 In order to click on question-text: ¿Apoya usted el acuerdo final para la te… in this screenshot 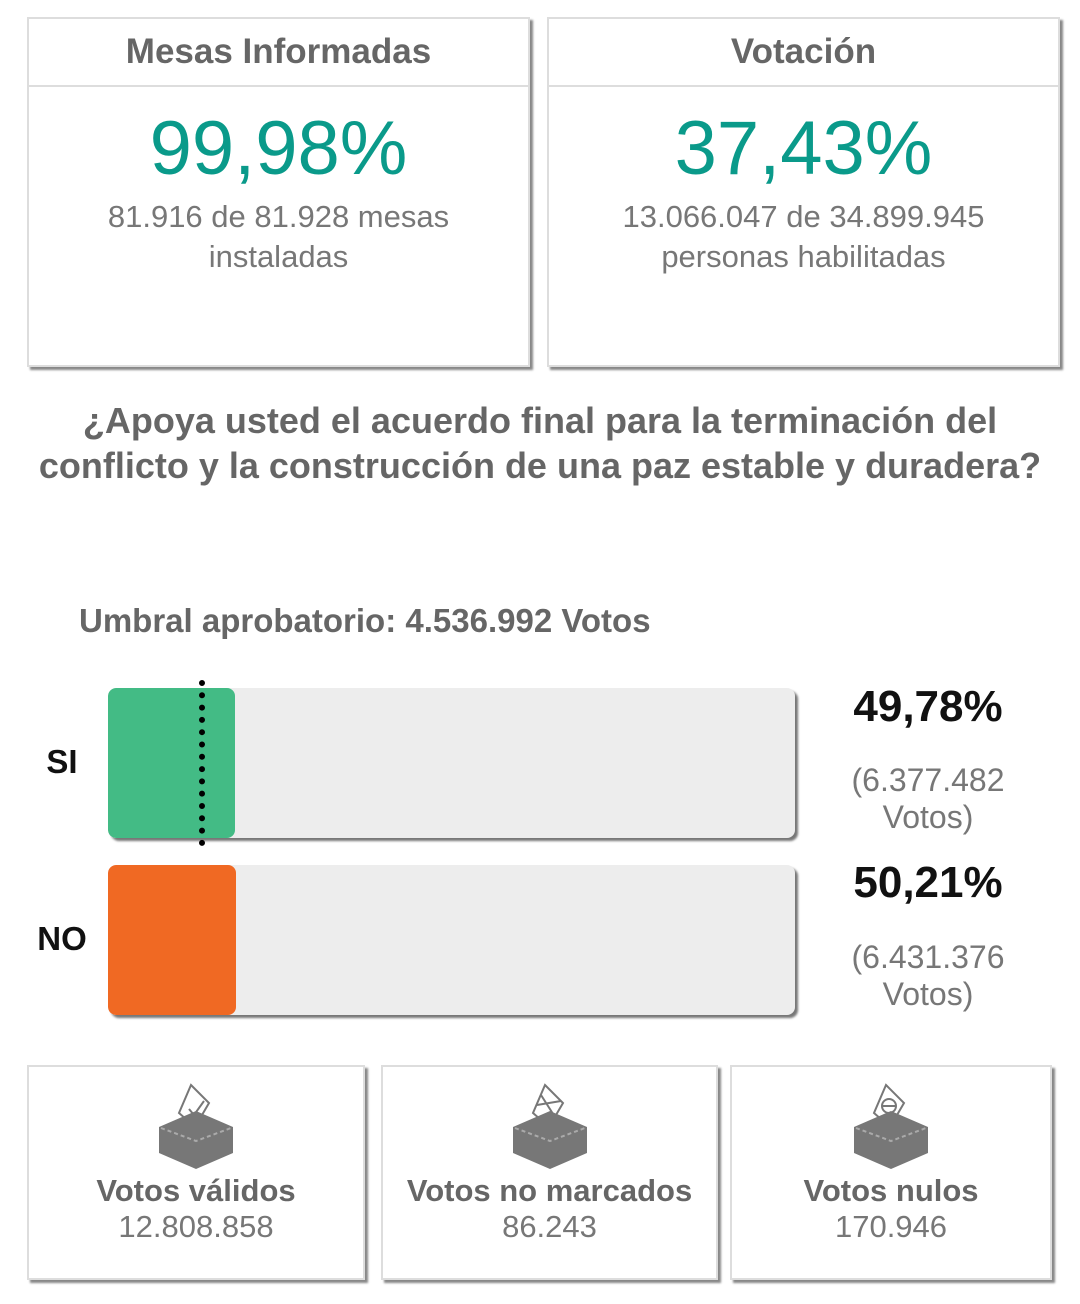, I will do `click(540, 443)`.